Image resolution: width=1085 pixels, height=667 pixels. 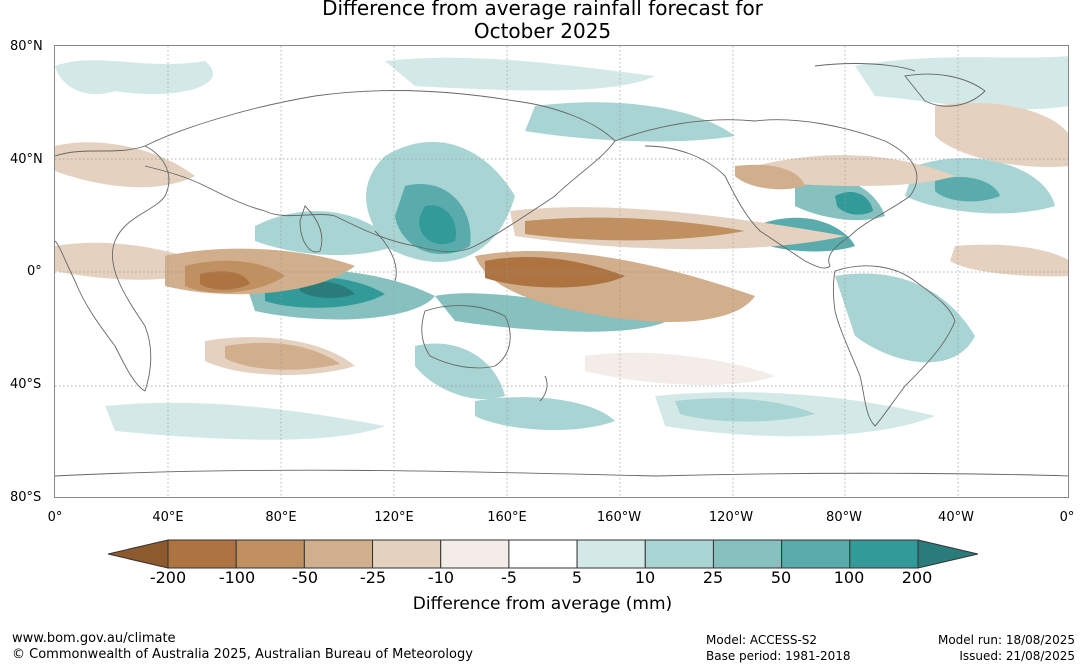 What do you see at coordinates (844, 517) in the screenshot?
I see `lon-label-80w: 80°W` at bounding box center [844, 517].